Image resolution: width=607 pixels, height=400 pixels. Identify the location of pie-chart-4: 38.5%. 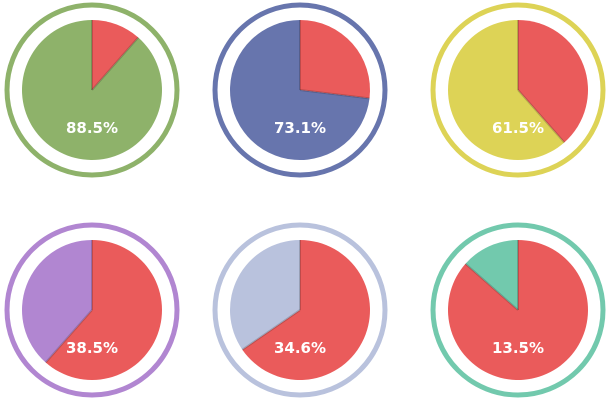
(92, 310).